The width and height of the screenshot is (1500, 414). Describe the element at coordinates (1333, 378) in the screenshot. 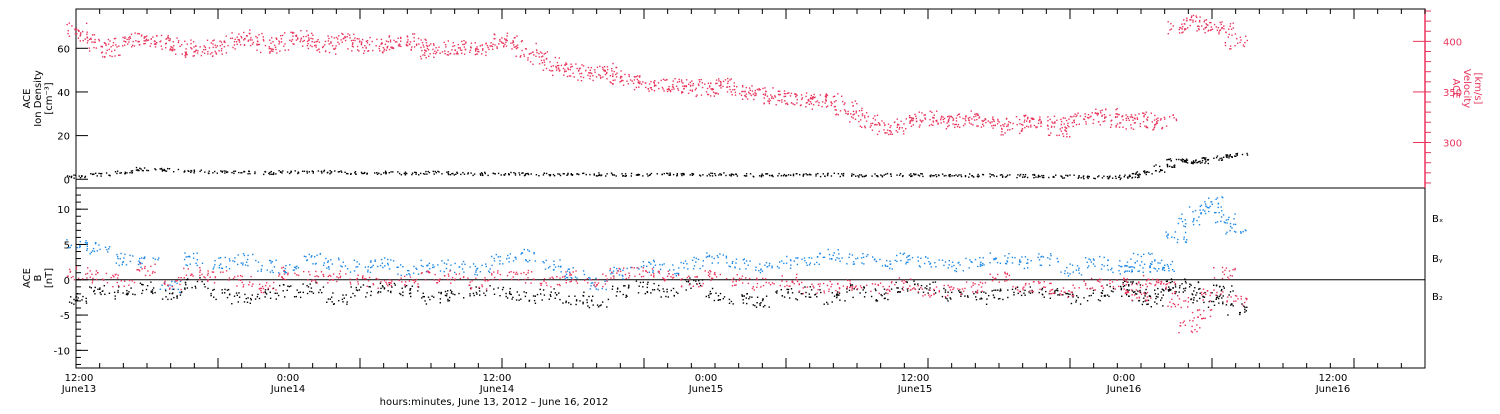

I see `x-tick-label: 12:00` at that location.